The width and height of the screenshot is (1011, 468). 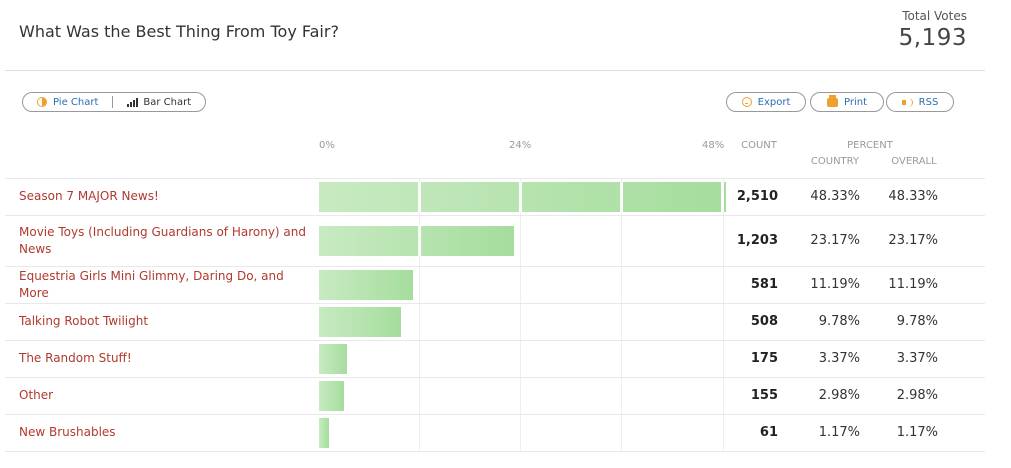 What do you see at coordinates (917, 395) in the screenshot?
I see `row-percent-overall: 2.98%` at bounding box center [917, 395].